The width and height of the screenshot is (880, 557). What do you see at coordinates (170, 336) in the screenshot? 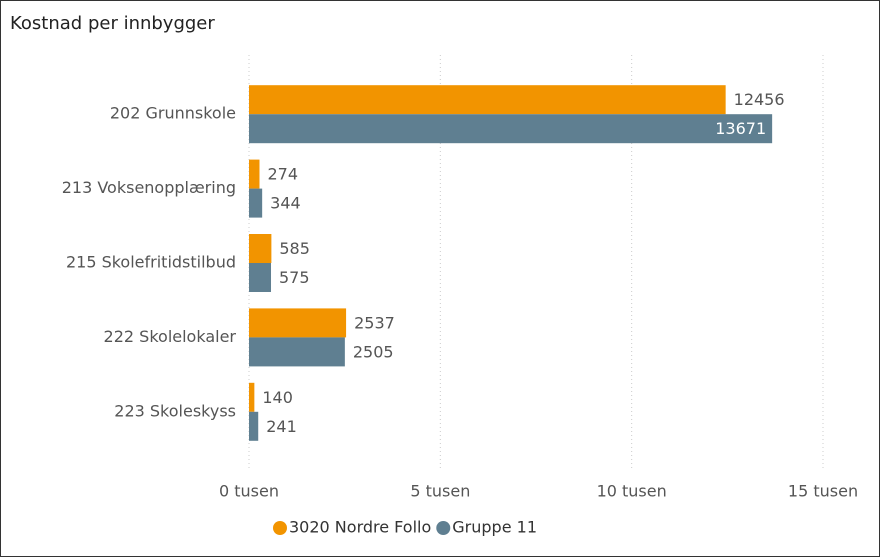
I see `y-tick-label: 222 Skolelokaler` at bounding box center [170, 336].